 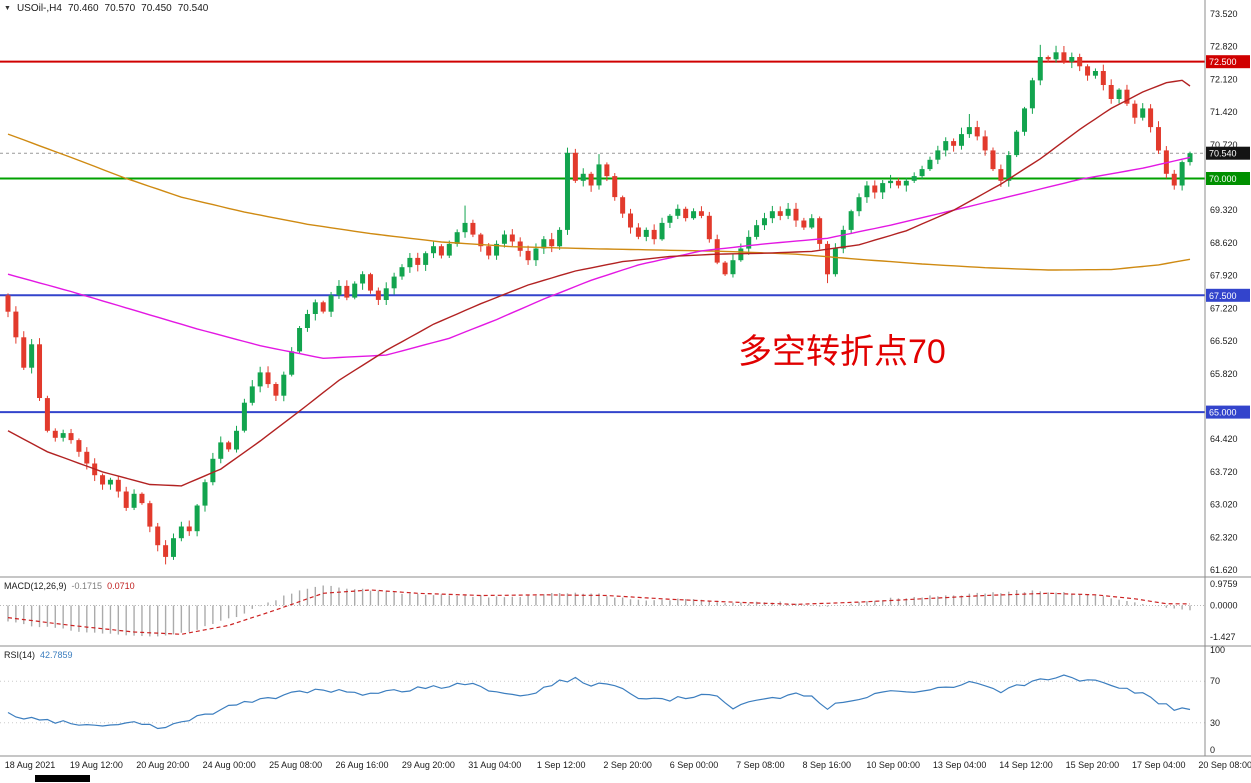 I want to click on time-axis-label: 14 Sep 12:00, so click(x=1026, y=765).